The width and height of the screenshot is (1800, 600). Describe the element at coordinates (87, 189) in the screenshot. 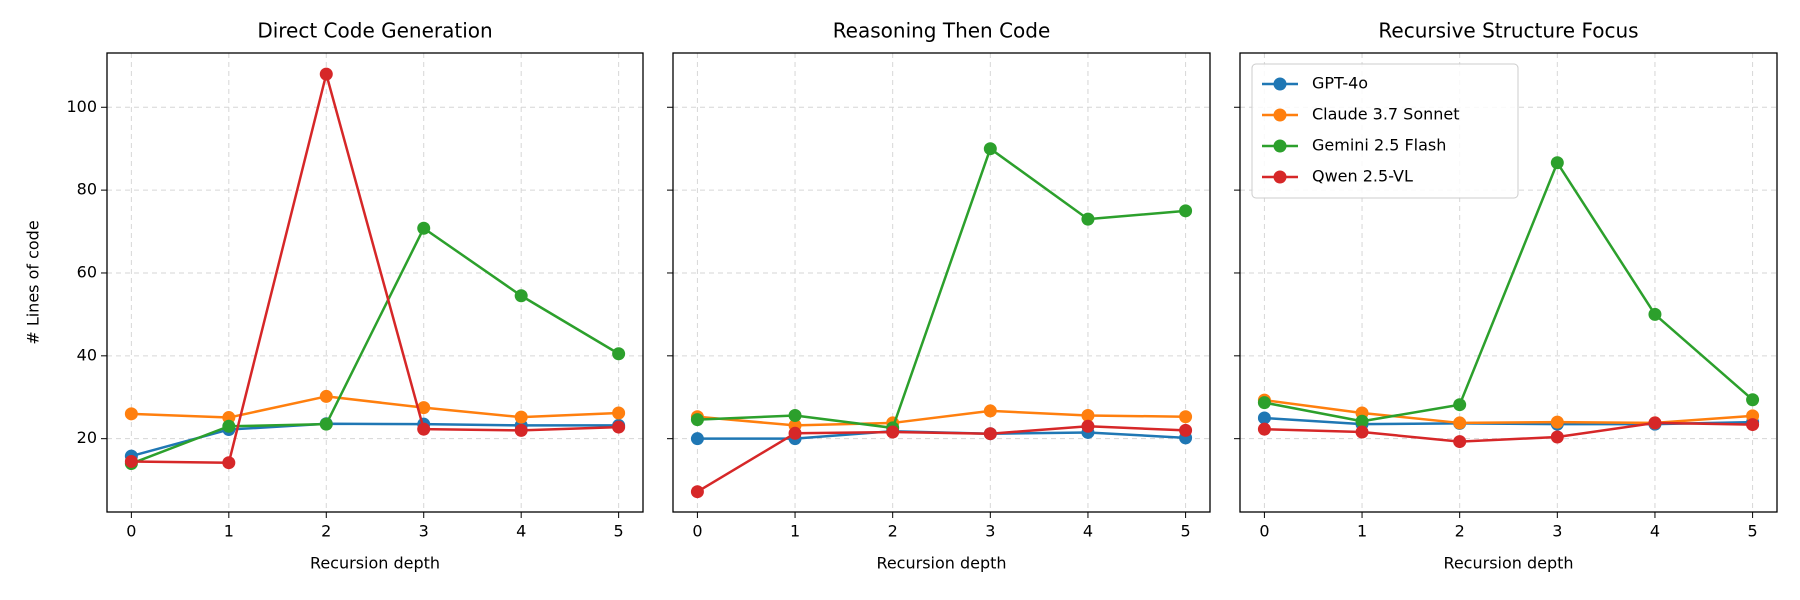

I see `y-tick-label: 80` at that location.